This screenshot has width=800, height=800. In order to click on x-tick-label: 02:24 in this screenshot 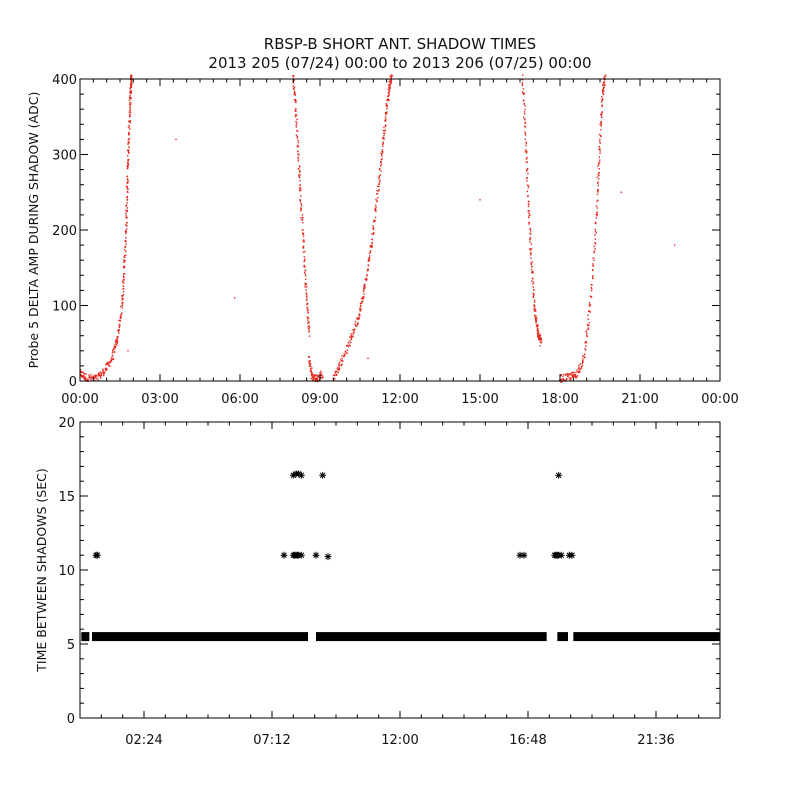, I will do `click(143, 740)`.